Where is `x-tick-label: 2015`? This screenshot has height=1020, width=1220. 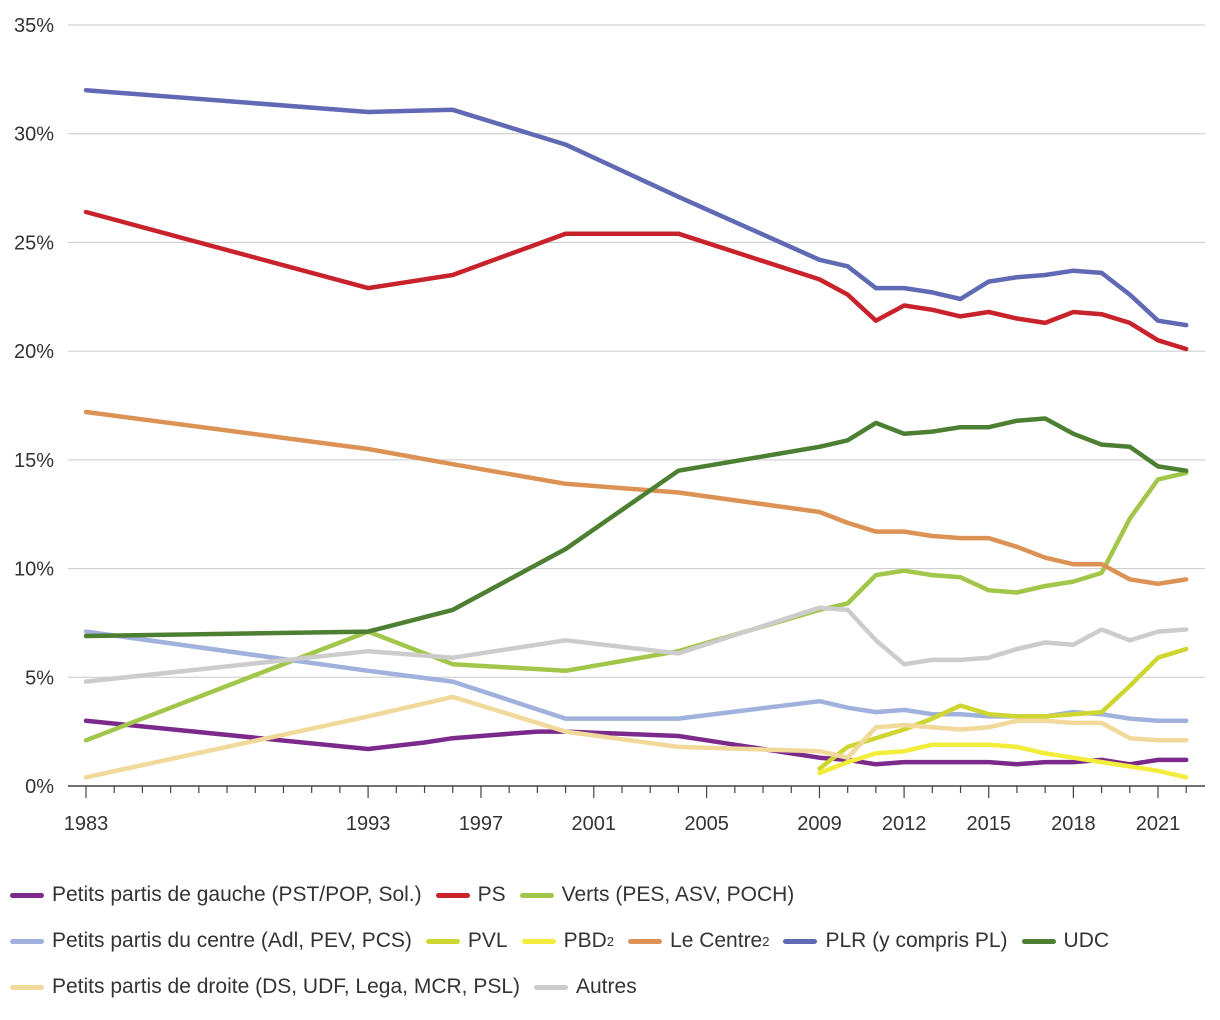
x-tick-label: 2015 is located at coordinates (988, 824).